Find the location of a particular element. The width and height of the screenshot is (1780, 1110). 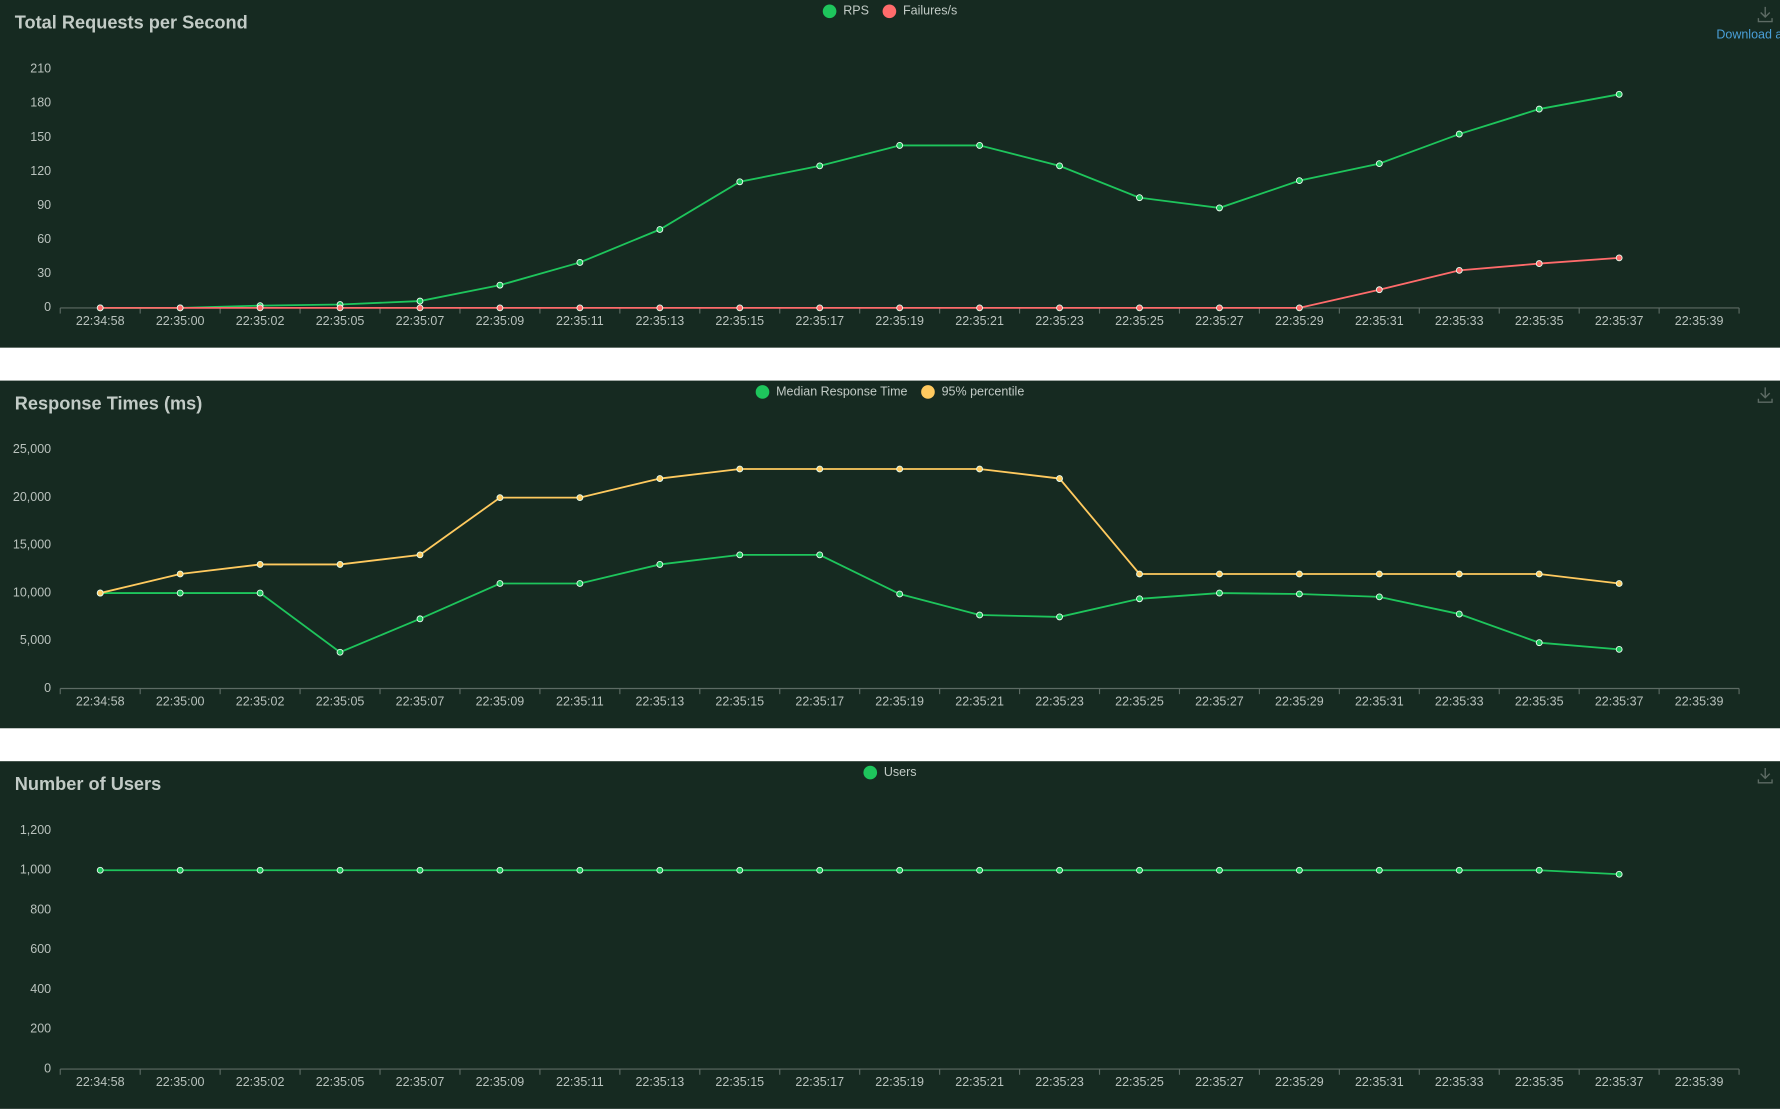

x-tick-label: 22:35:37 is located at coordinates (1619, 321).